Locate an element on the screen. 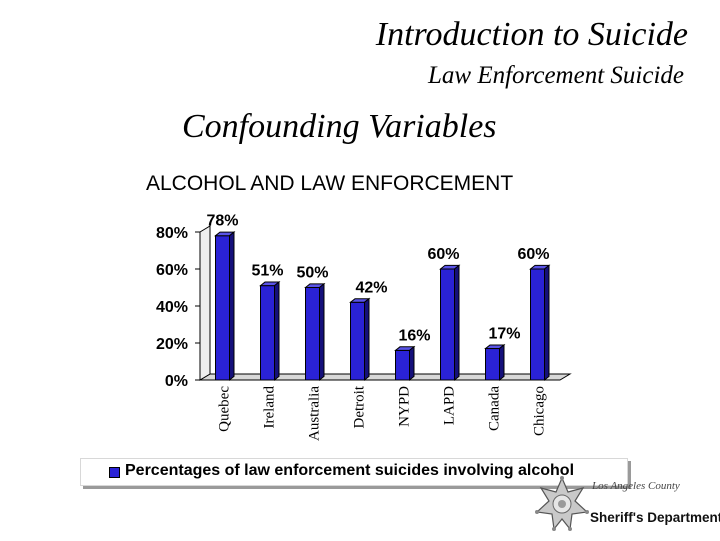 This screenshot has height=541, width=720. bar-quebec is located at coordinates (222, 308).